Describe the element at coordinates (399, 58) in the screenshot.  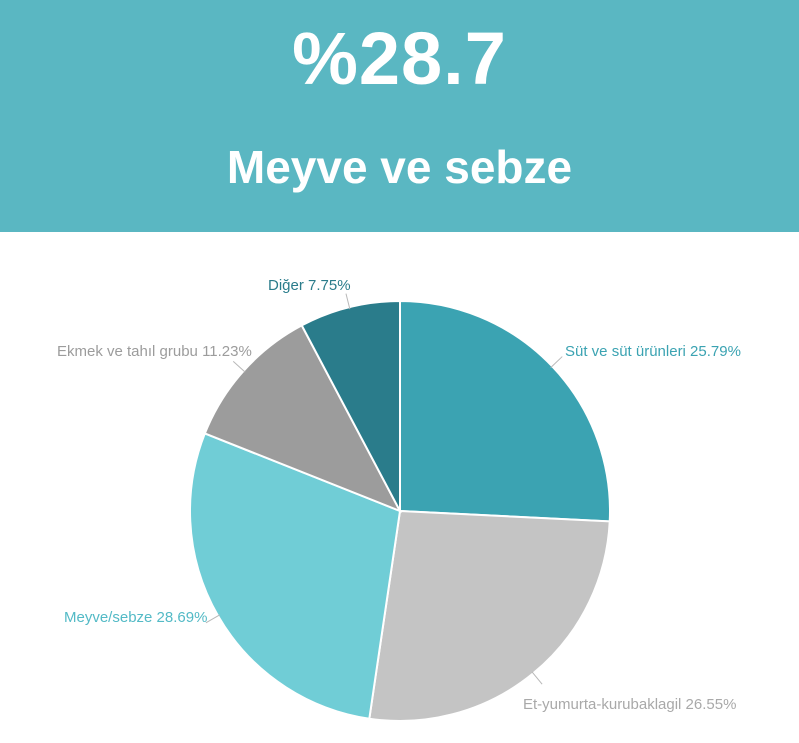
I see `headline-percentage: %28.7` at that location.